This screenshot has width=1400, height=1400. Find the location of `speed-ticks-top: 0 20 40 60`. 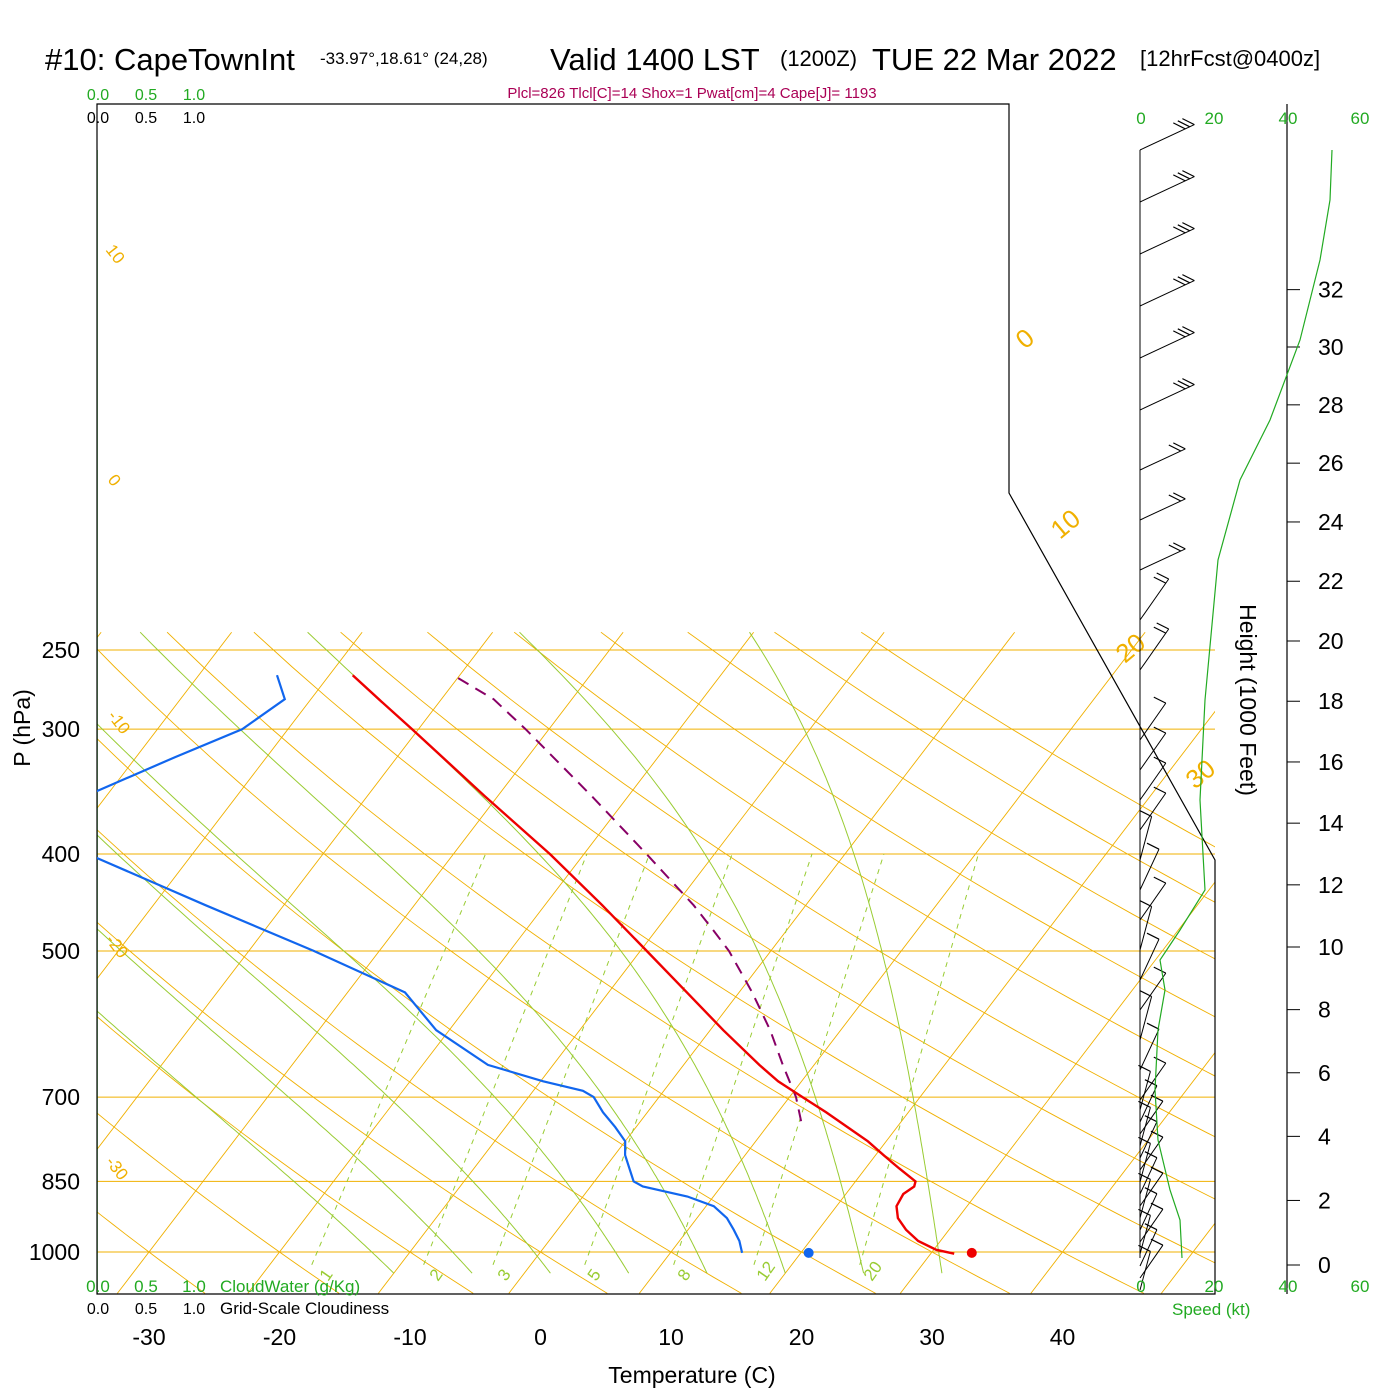

speed-ticks-top: 0 20 40 60 is located at coordinates (1252, 118).